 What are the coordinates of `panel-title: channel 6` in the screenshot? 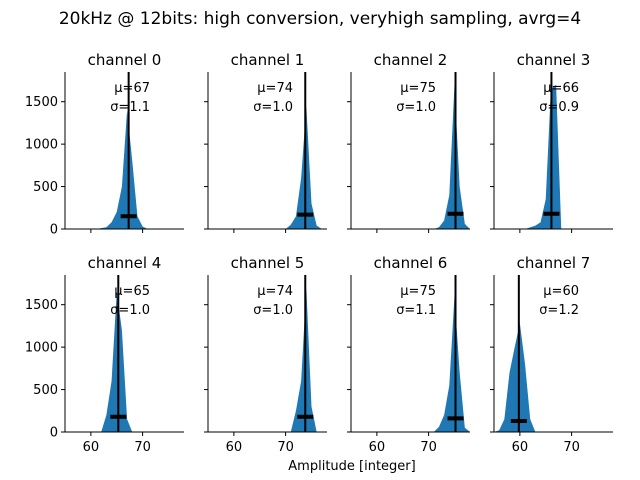 It's located at (411, 263).